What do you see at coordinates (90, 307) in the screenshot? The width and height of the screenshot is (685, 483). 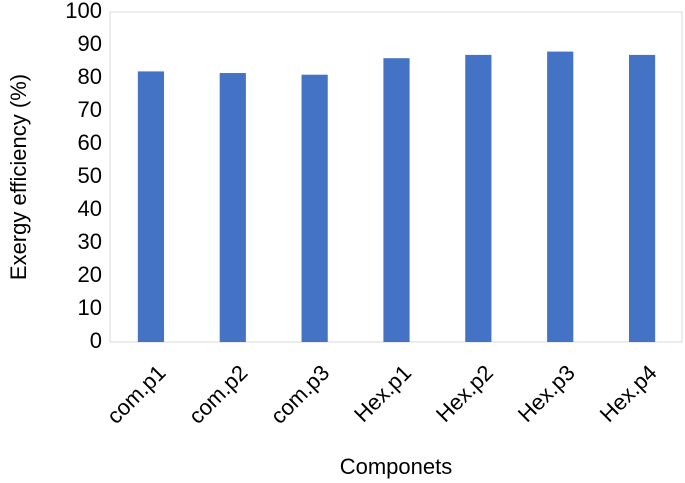 I see `y-tick-label: 10` at bounding box center [90, 307].